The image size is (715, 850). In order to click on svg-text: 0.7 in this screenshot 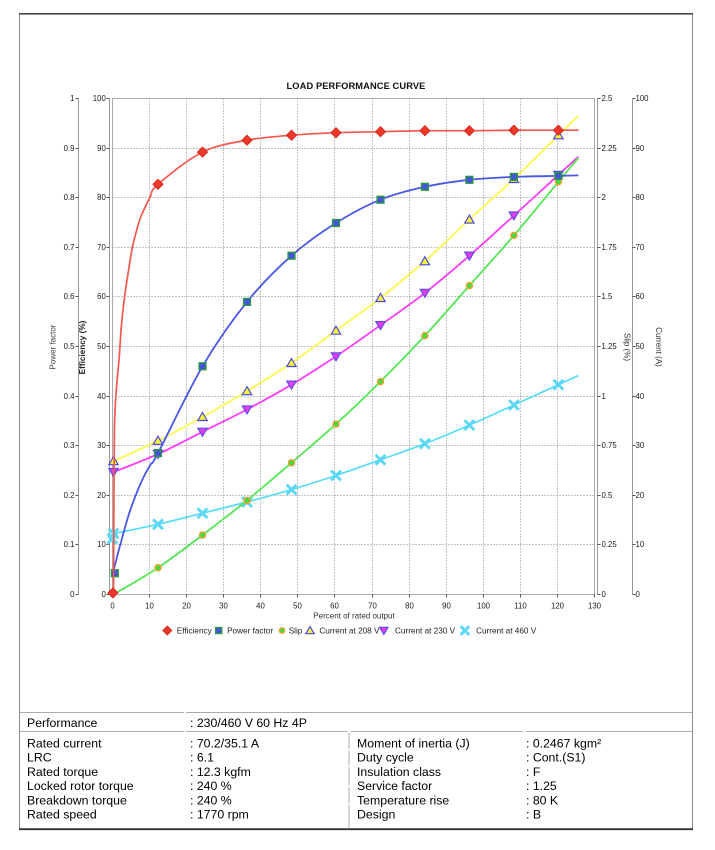, I will do `click(69, 247)`.